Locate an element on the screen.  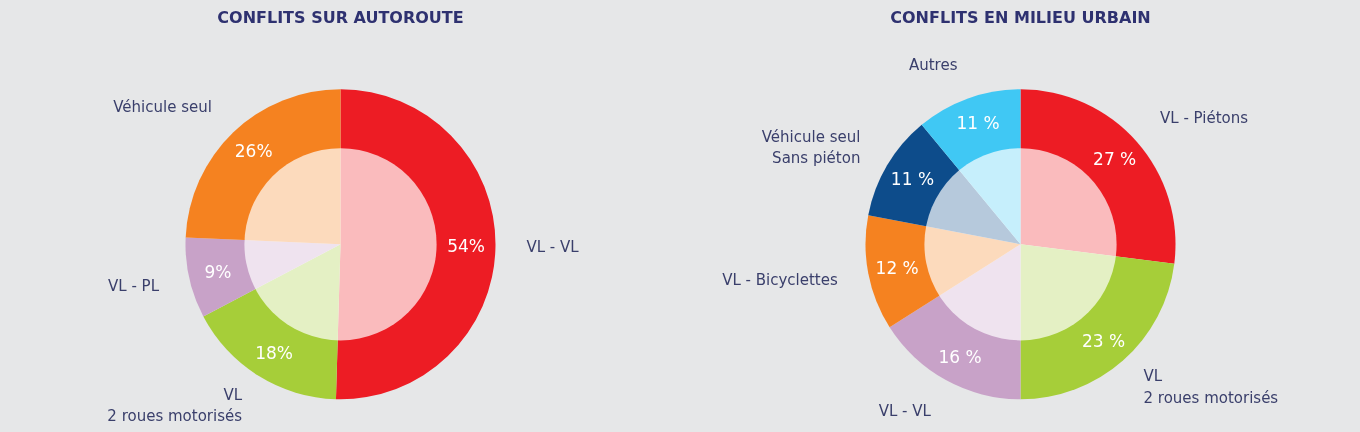
data-label: 27 % is located at coordinates (1115, 159).